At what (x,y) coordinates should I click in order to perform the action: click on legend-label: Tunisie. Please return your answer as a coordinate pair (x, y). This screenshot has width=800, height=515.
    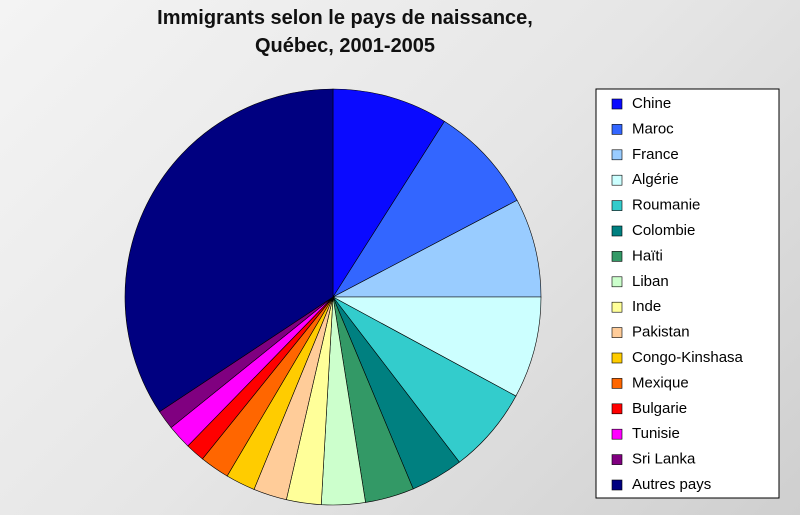
    Looking at the image, I should click on (656, 433).